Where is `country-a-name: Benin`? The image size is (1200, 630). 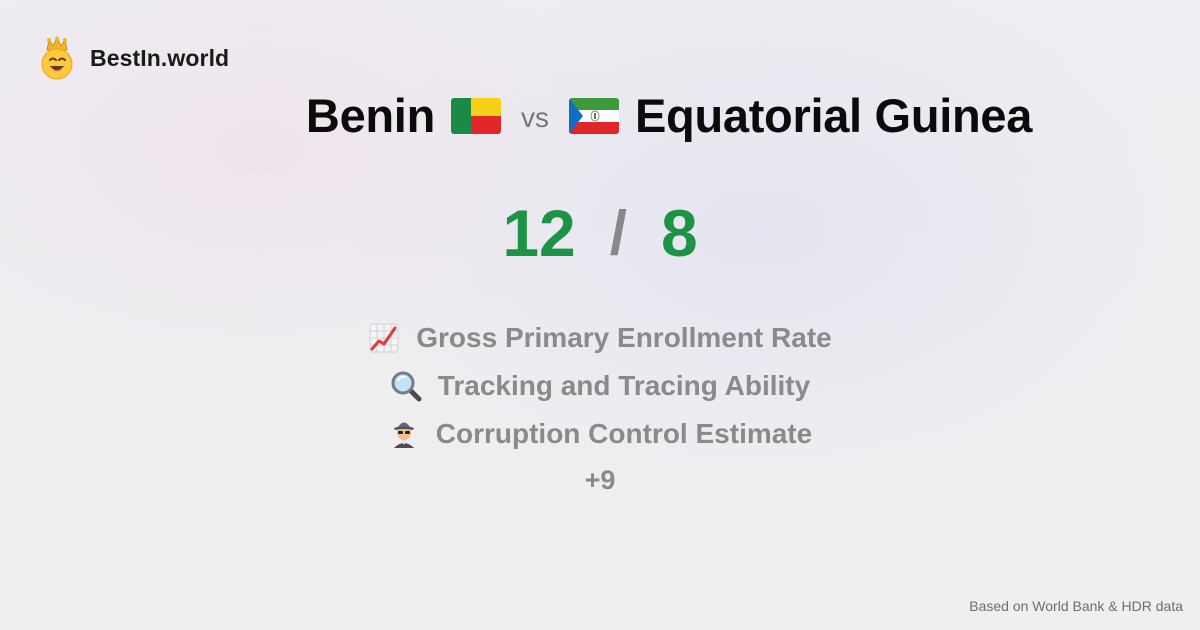 country-a-name: Benin is located at coordinates (370, 115).